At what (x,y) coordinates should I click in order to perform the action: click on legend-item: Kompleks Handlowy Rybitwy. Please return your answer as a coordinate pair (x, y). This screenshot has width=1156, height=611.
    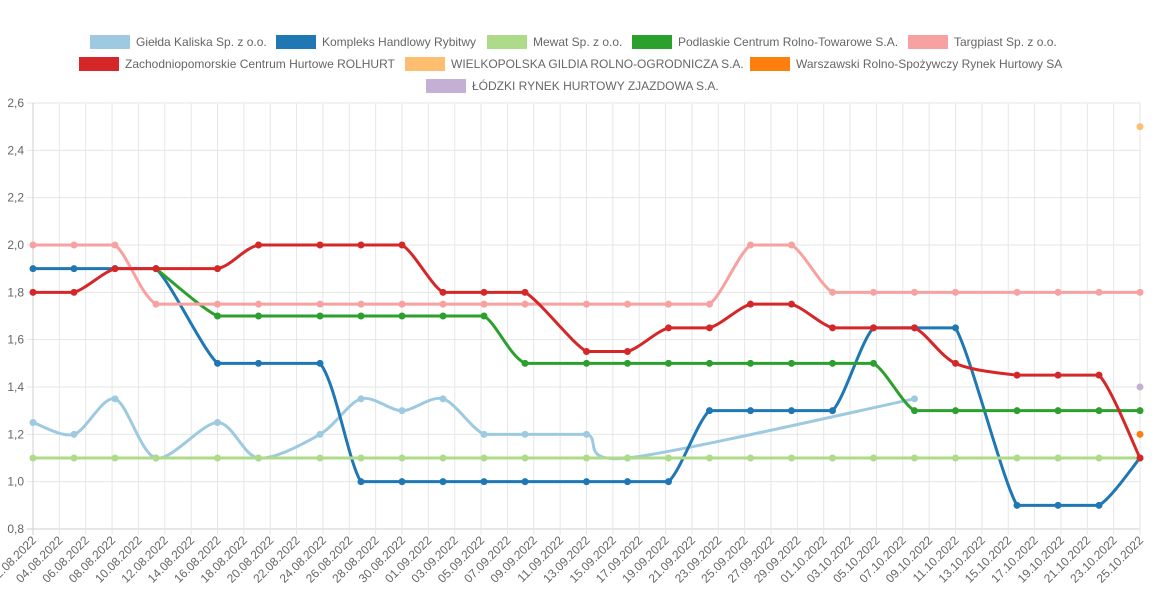
    Looking at the image, I should click on (376, 42).